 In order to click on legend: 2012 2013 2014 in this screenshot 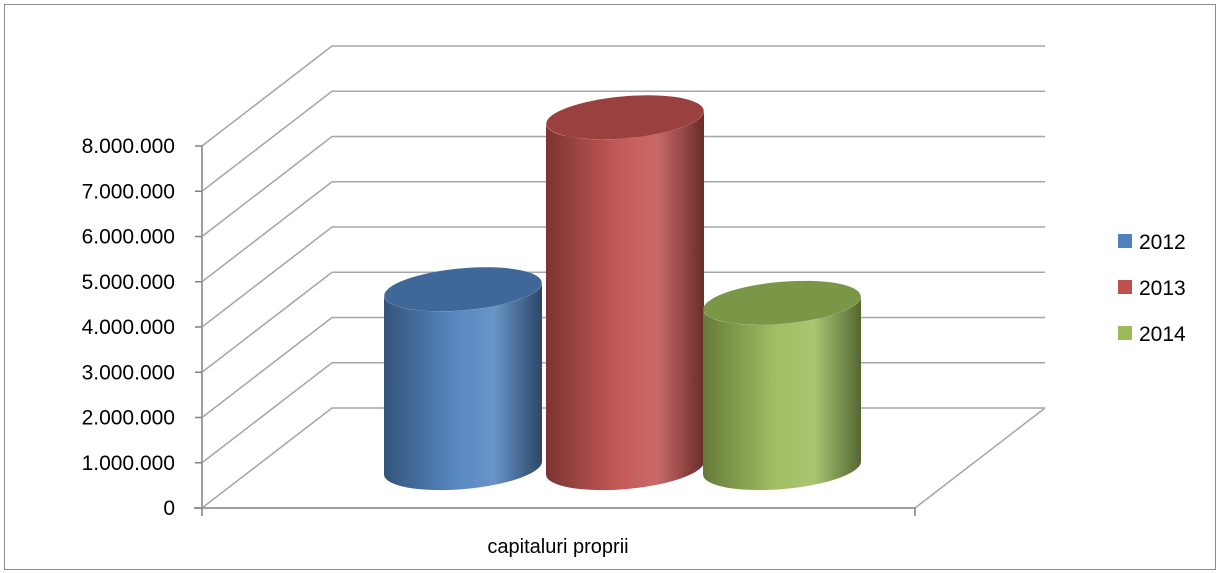, I will do `click(1152, 288)`.